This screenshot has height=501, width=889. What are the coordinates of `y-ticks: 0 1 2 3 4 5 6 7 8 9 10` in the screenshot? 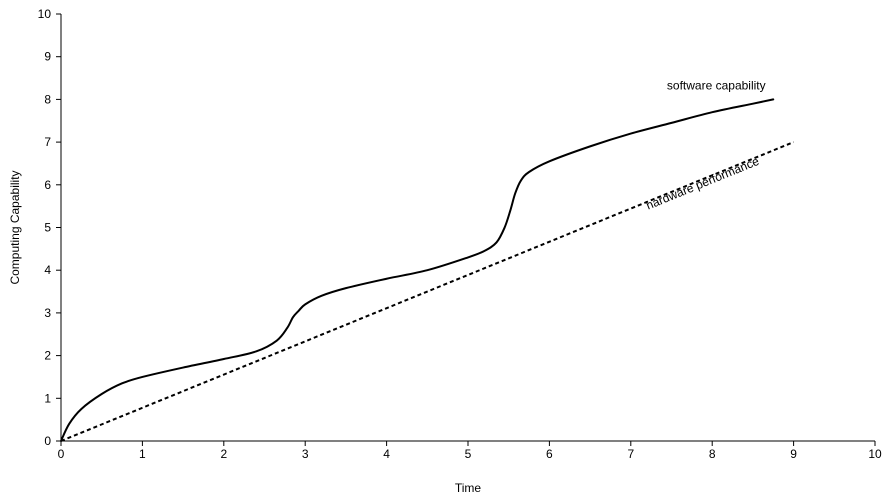 It's located at (49, 227).